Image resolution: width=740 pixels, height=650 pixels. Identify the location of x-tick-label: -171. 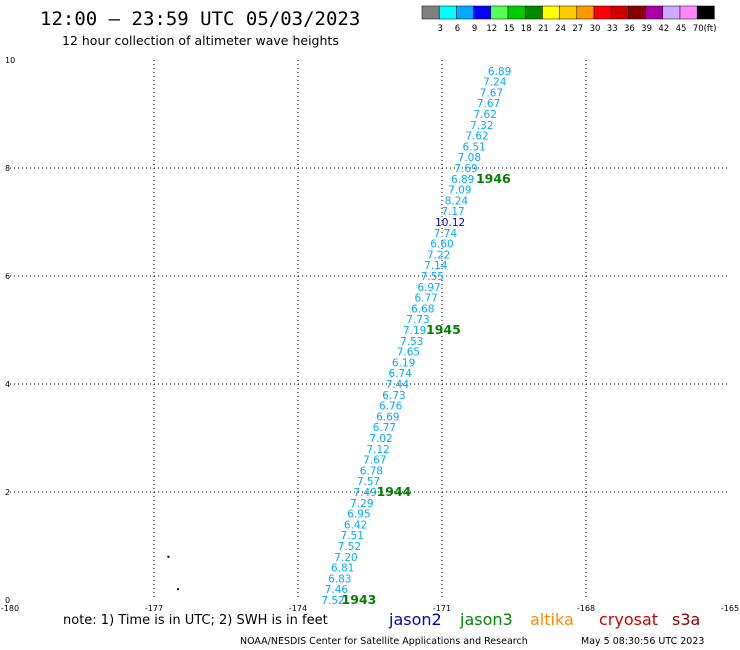
(442, 608).